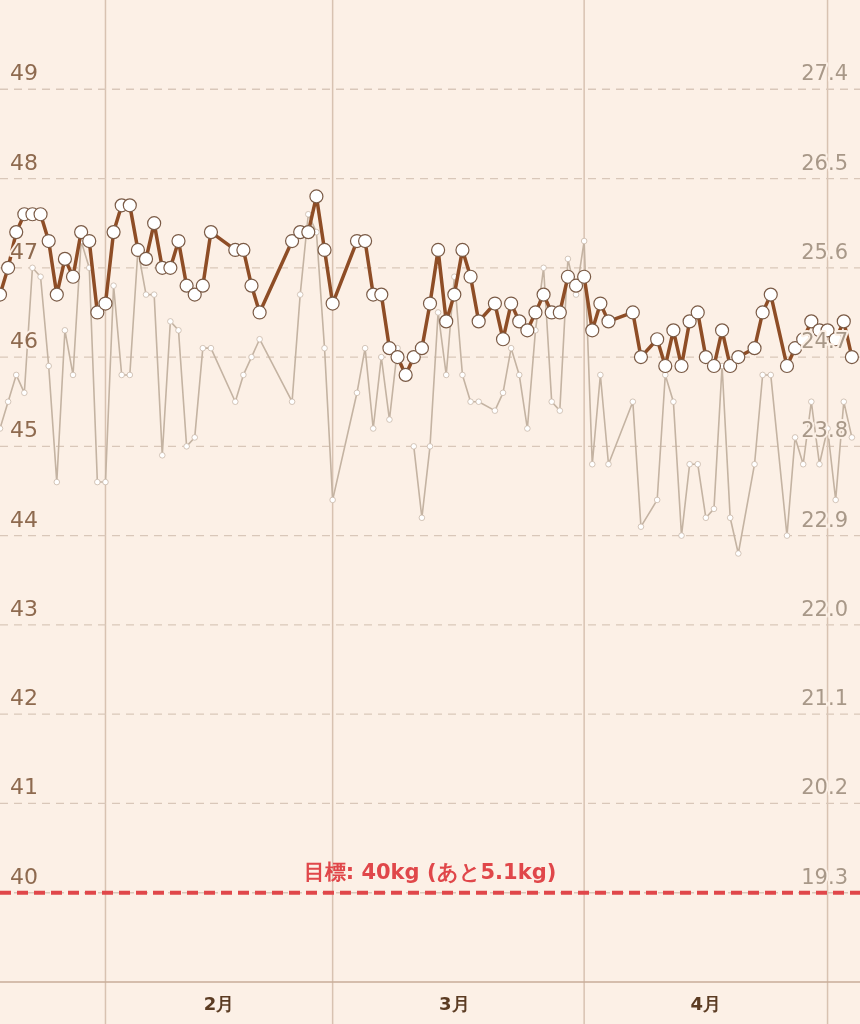  Describe the element at coordinates (24, 73) in the screenshot. I see `y-tick-label: 49` at that location.